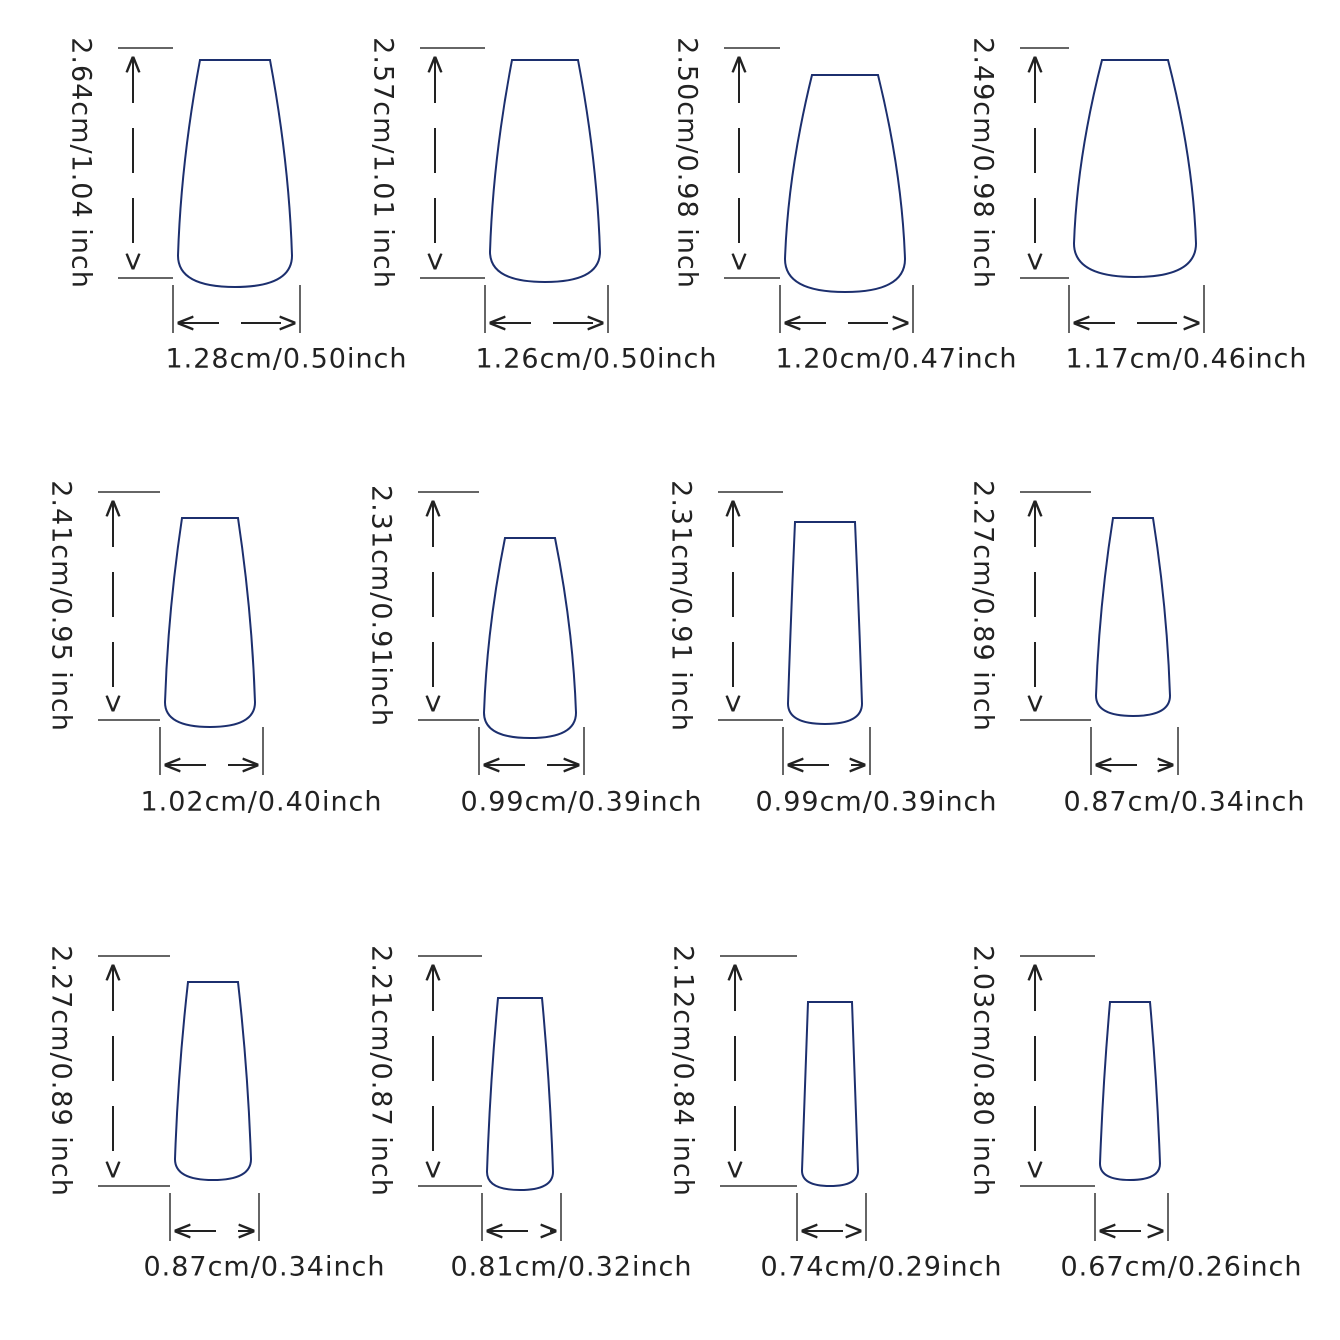  I want to click on height-label: 2.12cm/0.84 inch, so click(683, 1071).